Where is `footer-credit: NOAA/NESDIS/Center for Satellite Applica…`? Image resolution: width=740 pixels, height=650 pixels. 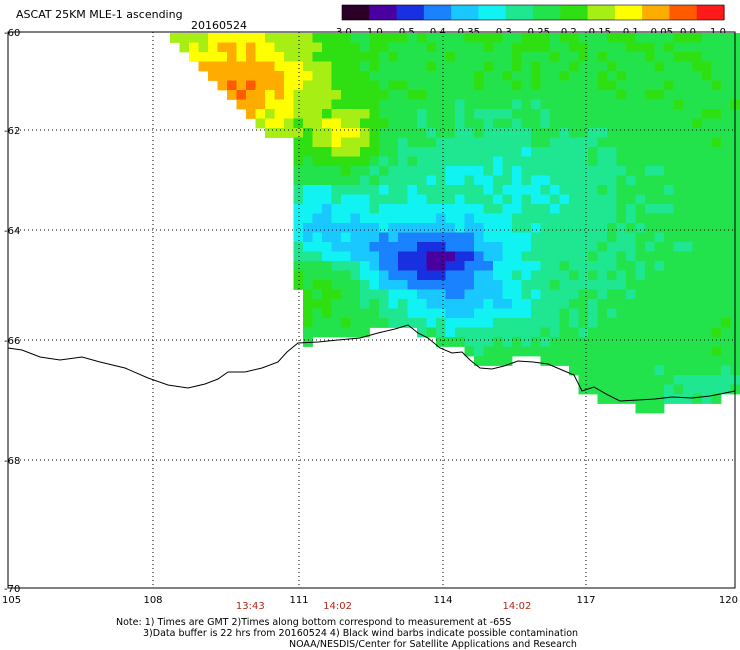
footer-credit: NOAA/NESDIS/Center for Satellite Applica… is located at coordinates (433, 644).